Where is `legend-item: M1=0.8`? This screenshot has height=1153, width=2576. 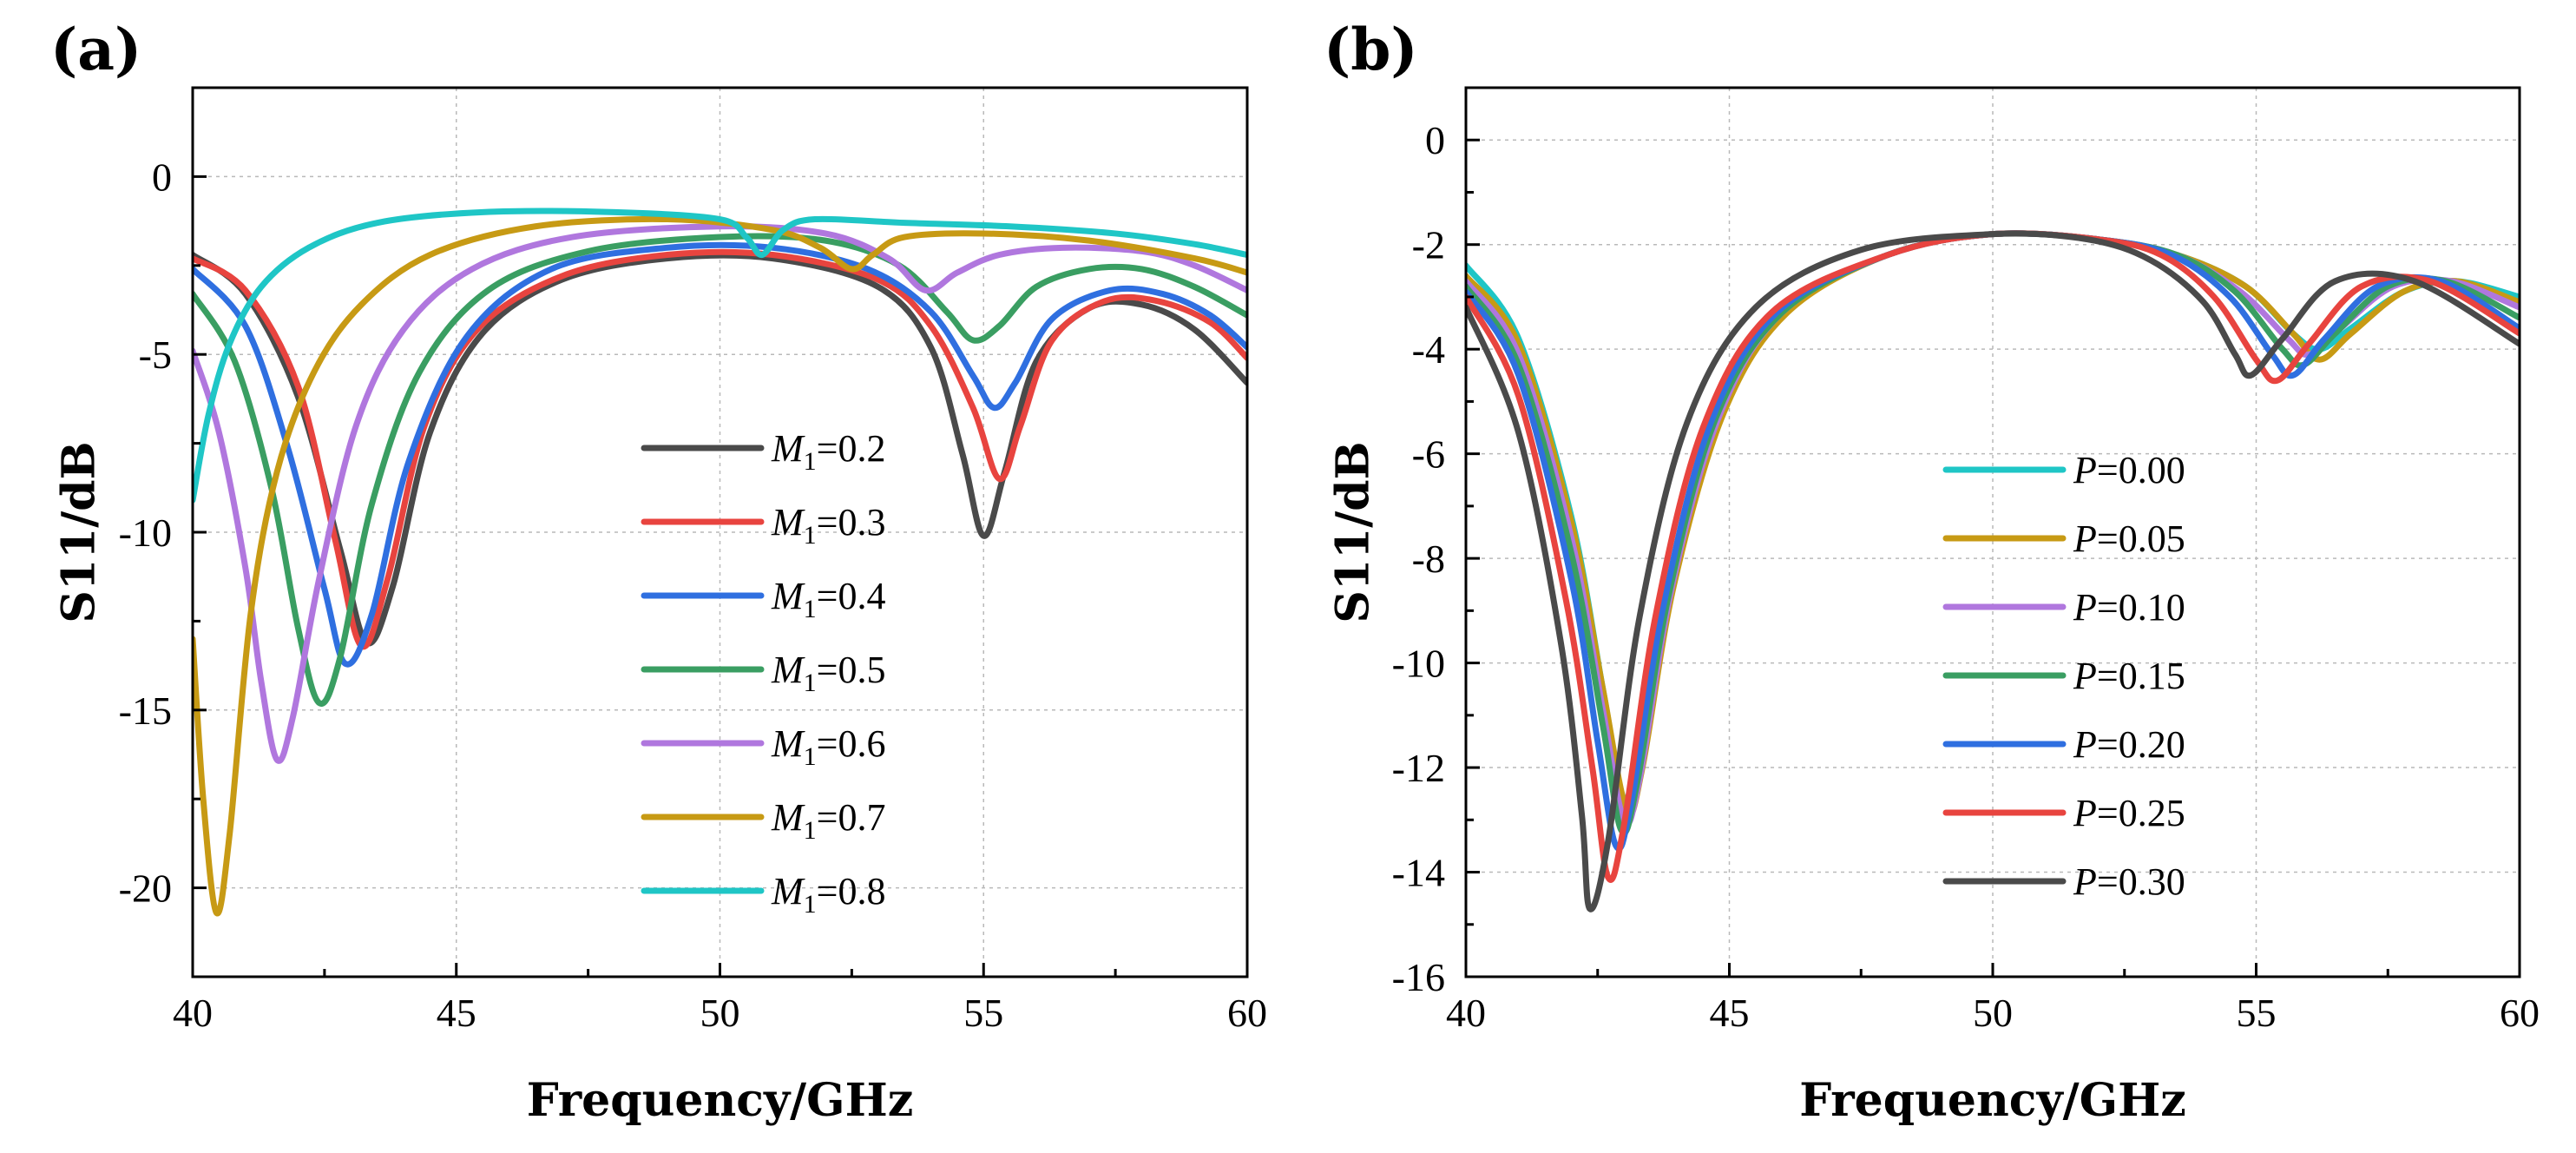
legend-item: M1=0.8 is located at coordinates (763, 894).